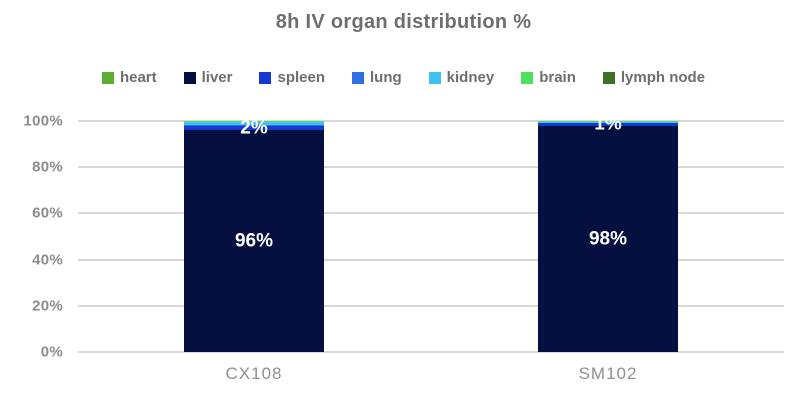 The width and height of the screenshot is (807, 405). What do you see at coordinates (663, 77) in the screenshot?
I see `legend-label: lymph node` at bounding box center [663, 77].